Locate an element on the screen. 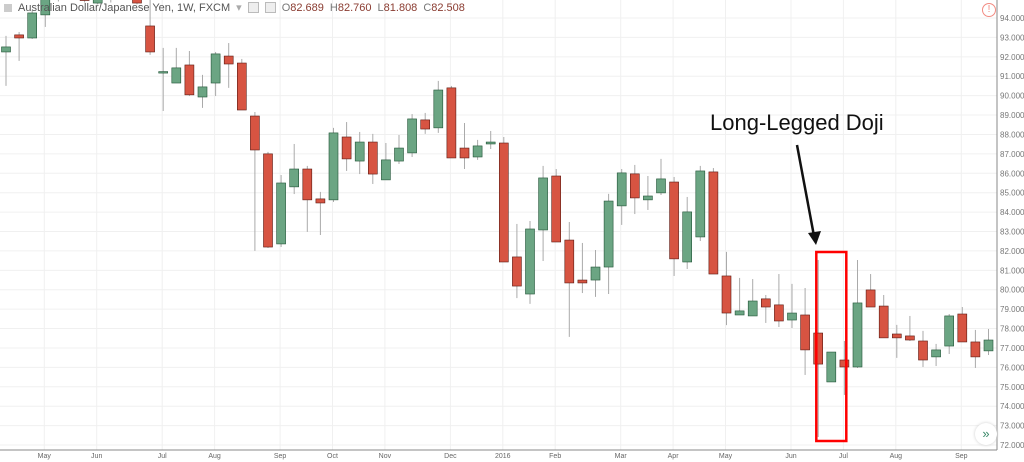  hide-icon is located at coordinates (270, 7).